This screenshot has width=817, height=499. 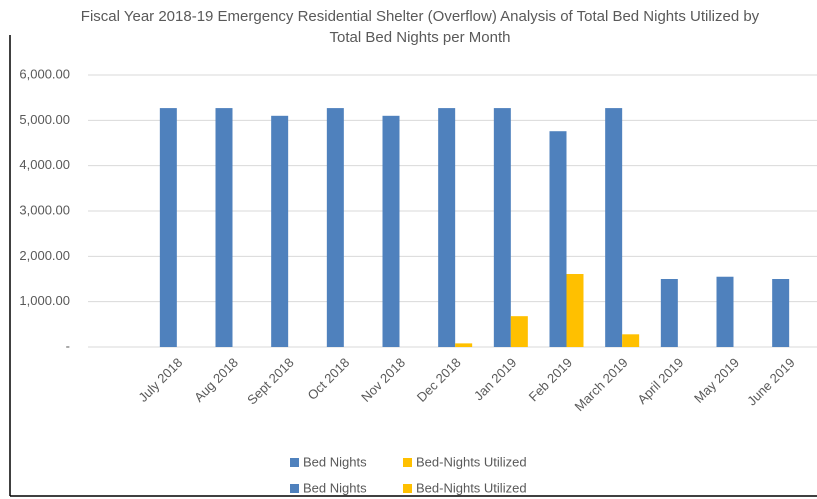 What do you see at coordinates (44, 73) in the screenshot?
I see `y-tick-label: 6,000.00` at bounding box center [44, 73].